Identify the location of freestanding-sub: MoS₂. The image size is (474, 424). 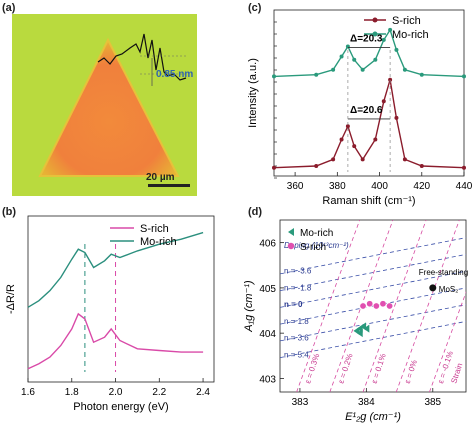
(449, 289).